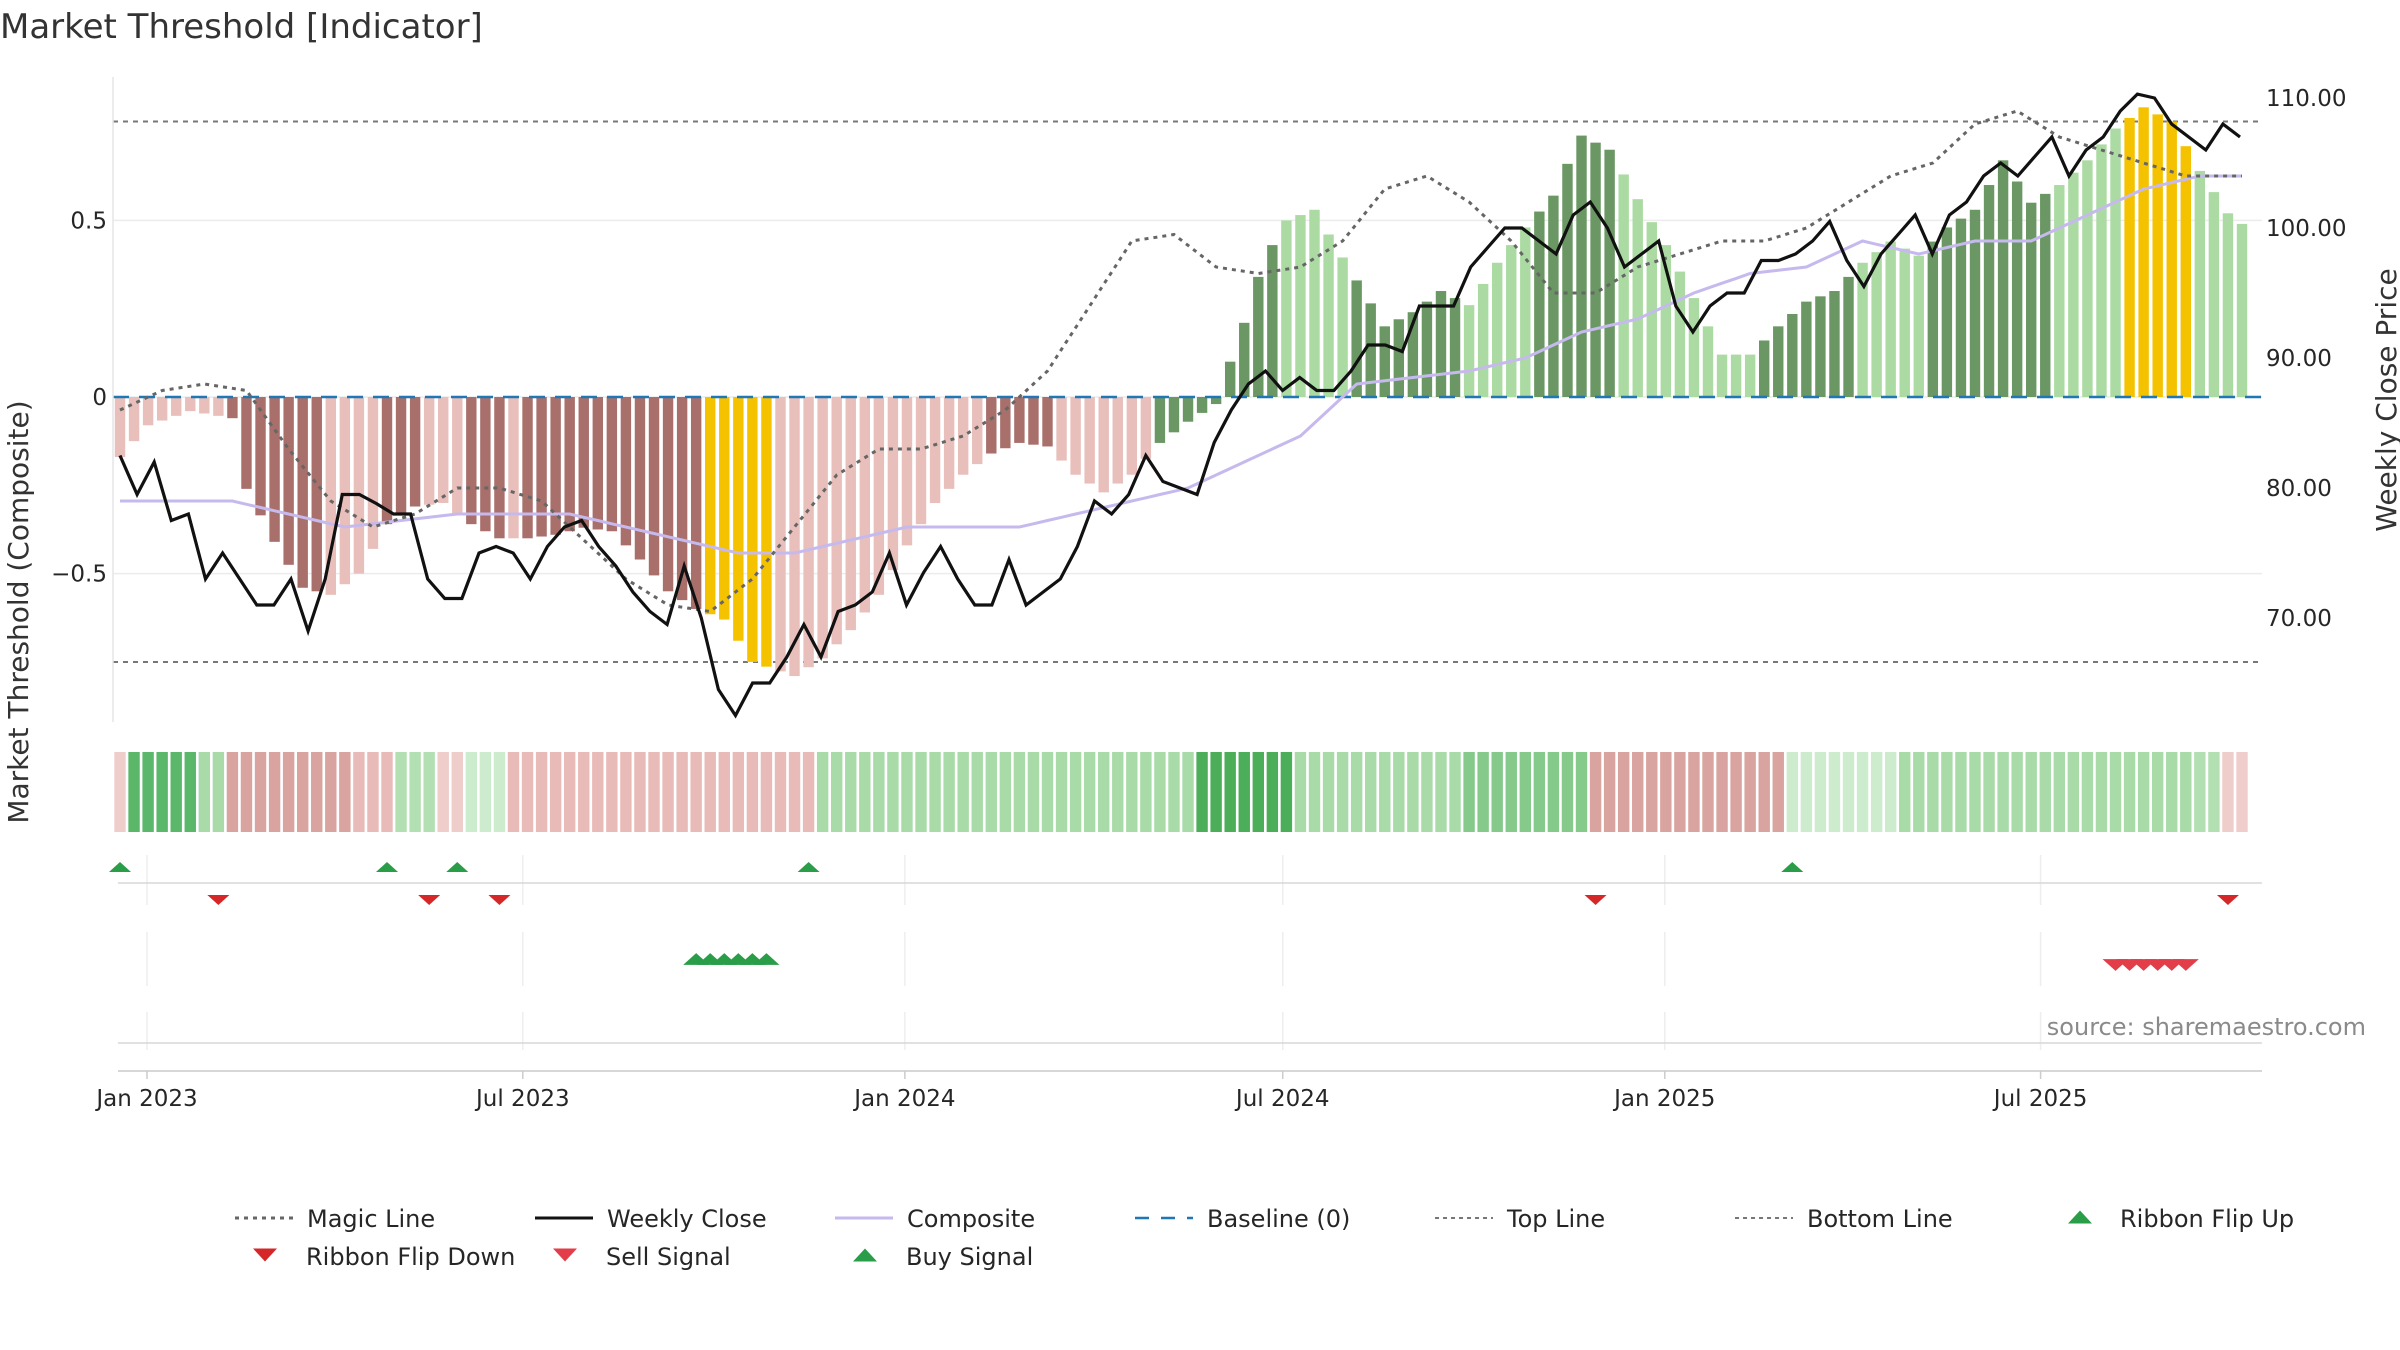 This screenshot has width=2400, height=1350. Describe the element at coordinates (2299, 489) in the screenshot. I see `y-tick-right: 80.00` at that location.